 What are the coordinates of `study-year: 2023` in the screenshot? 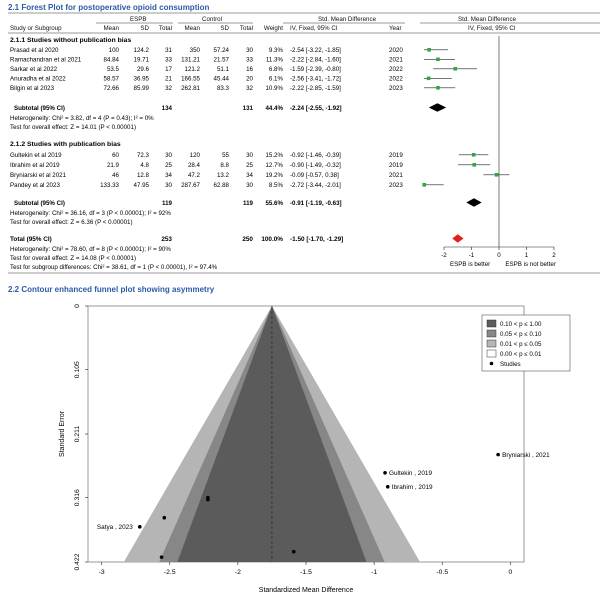 It's located at (396, 88).